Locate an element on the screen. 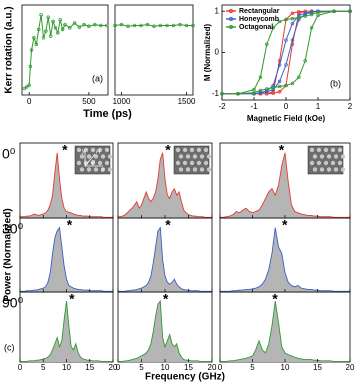  y-tick-label: 0 is located at coordinates (217, 52).